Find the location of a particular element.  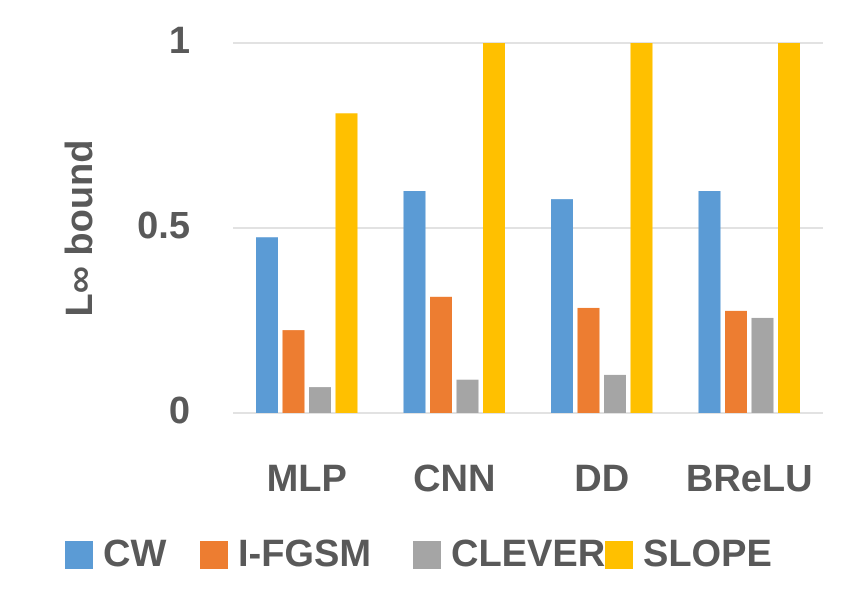

y-tick-label: 0.5 is located at coordinates (163, 226).